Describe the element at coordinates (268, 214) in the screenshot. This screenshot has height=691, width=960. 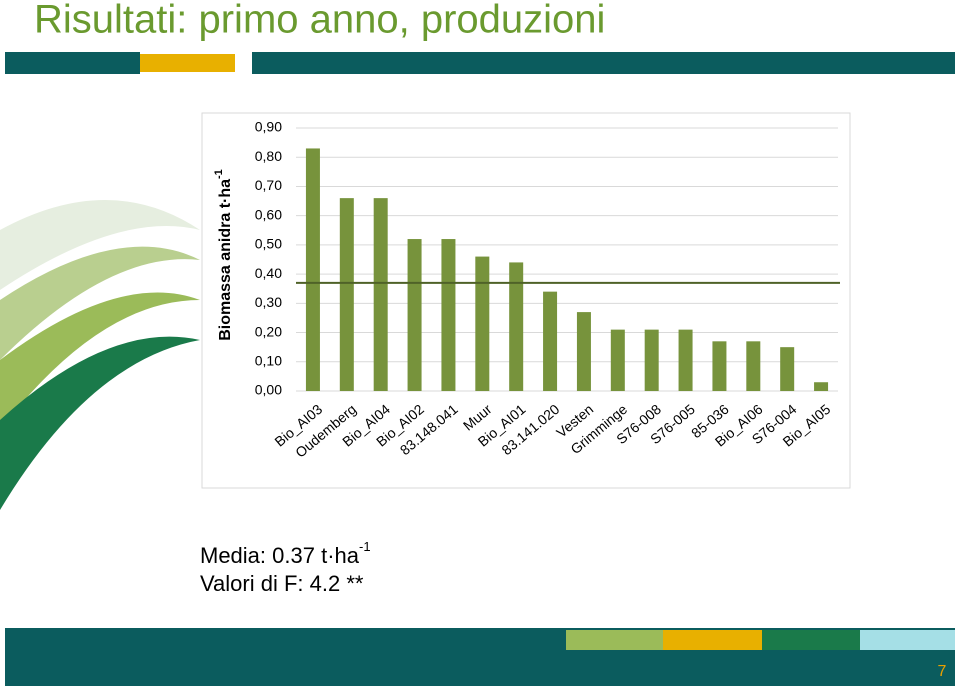
I see `y-tick-label: 0,60` at that location.